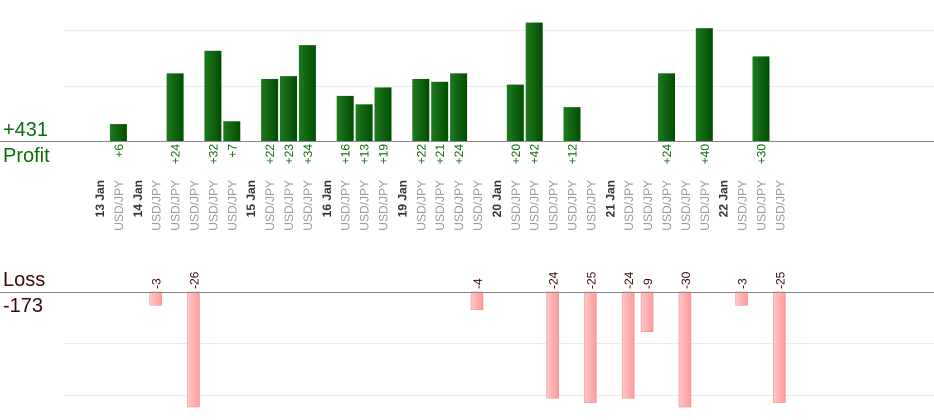 Image resolution: width=934 pixels, height=420 pixels. What do you see at coordinates (26, 156) in the screenshot?
I see `profit-label: Profit` at bounding box center [26, 156].